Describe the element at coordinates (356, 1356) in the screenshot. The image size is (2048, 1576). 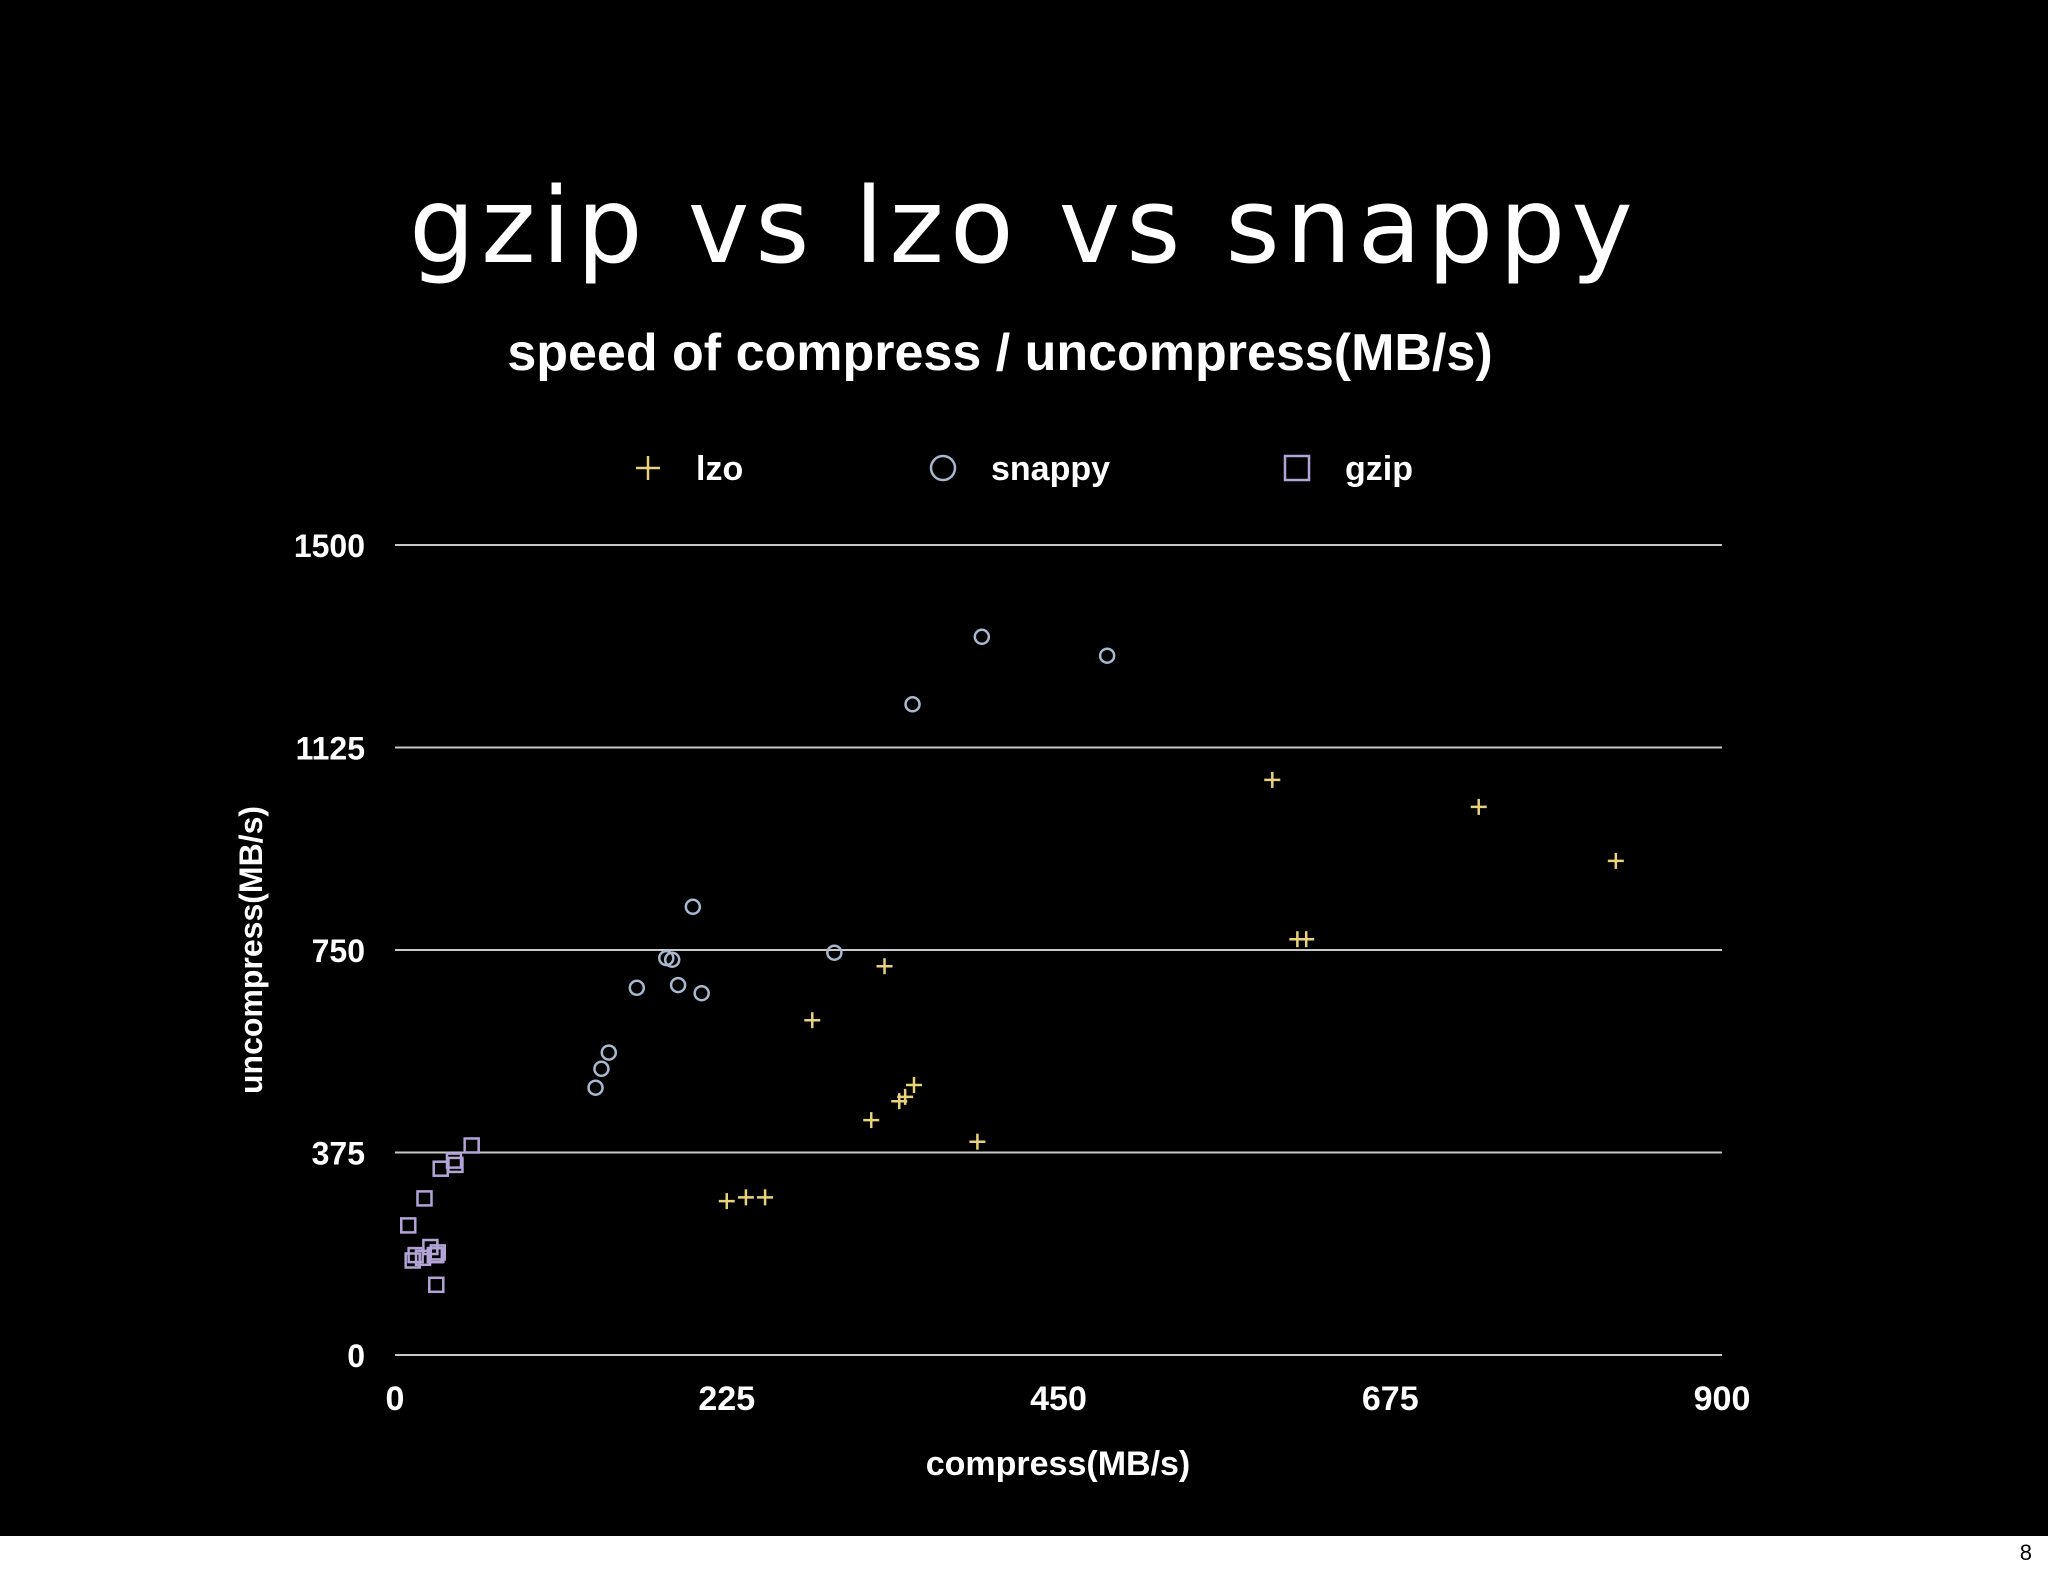
I see `y-tick-label: 0` at that location.